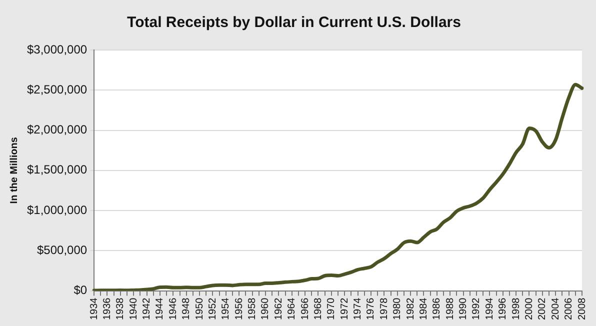 This screenshot has height=326, width=596. I want to click on x-tick-label: 1968, so click(318, 308).